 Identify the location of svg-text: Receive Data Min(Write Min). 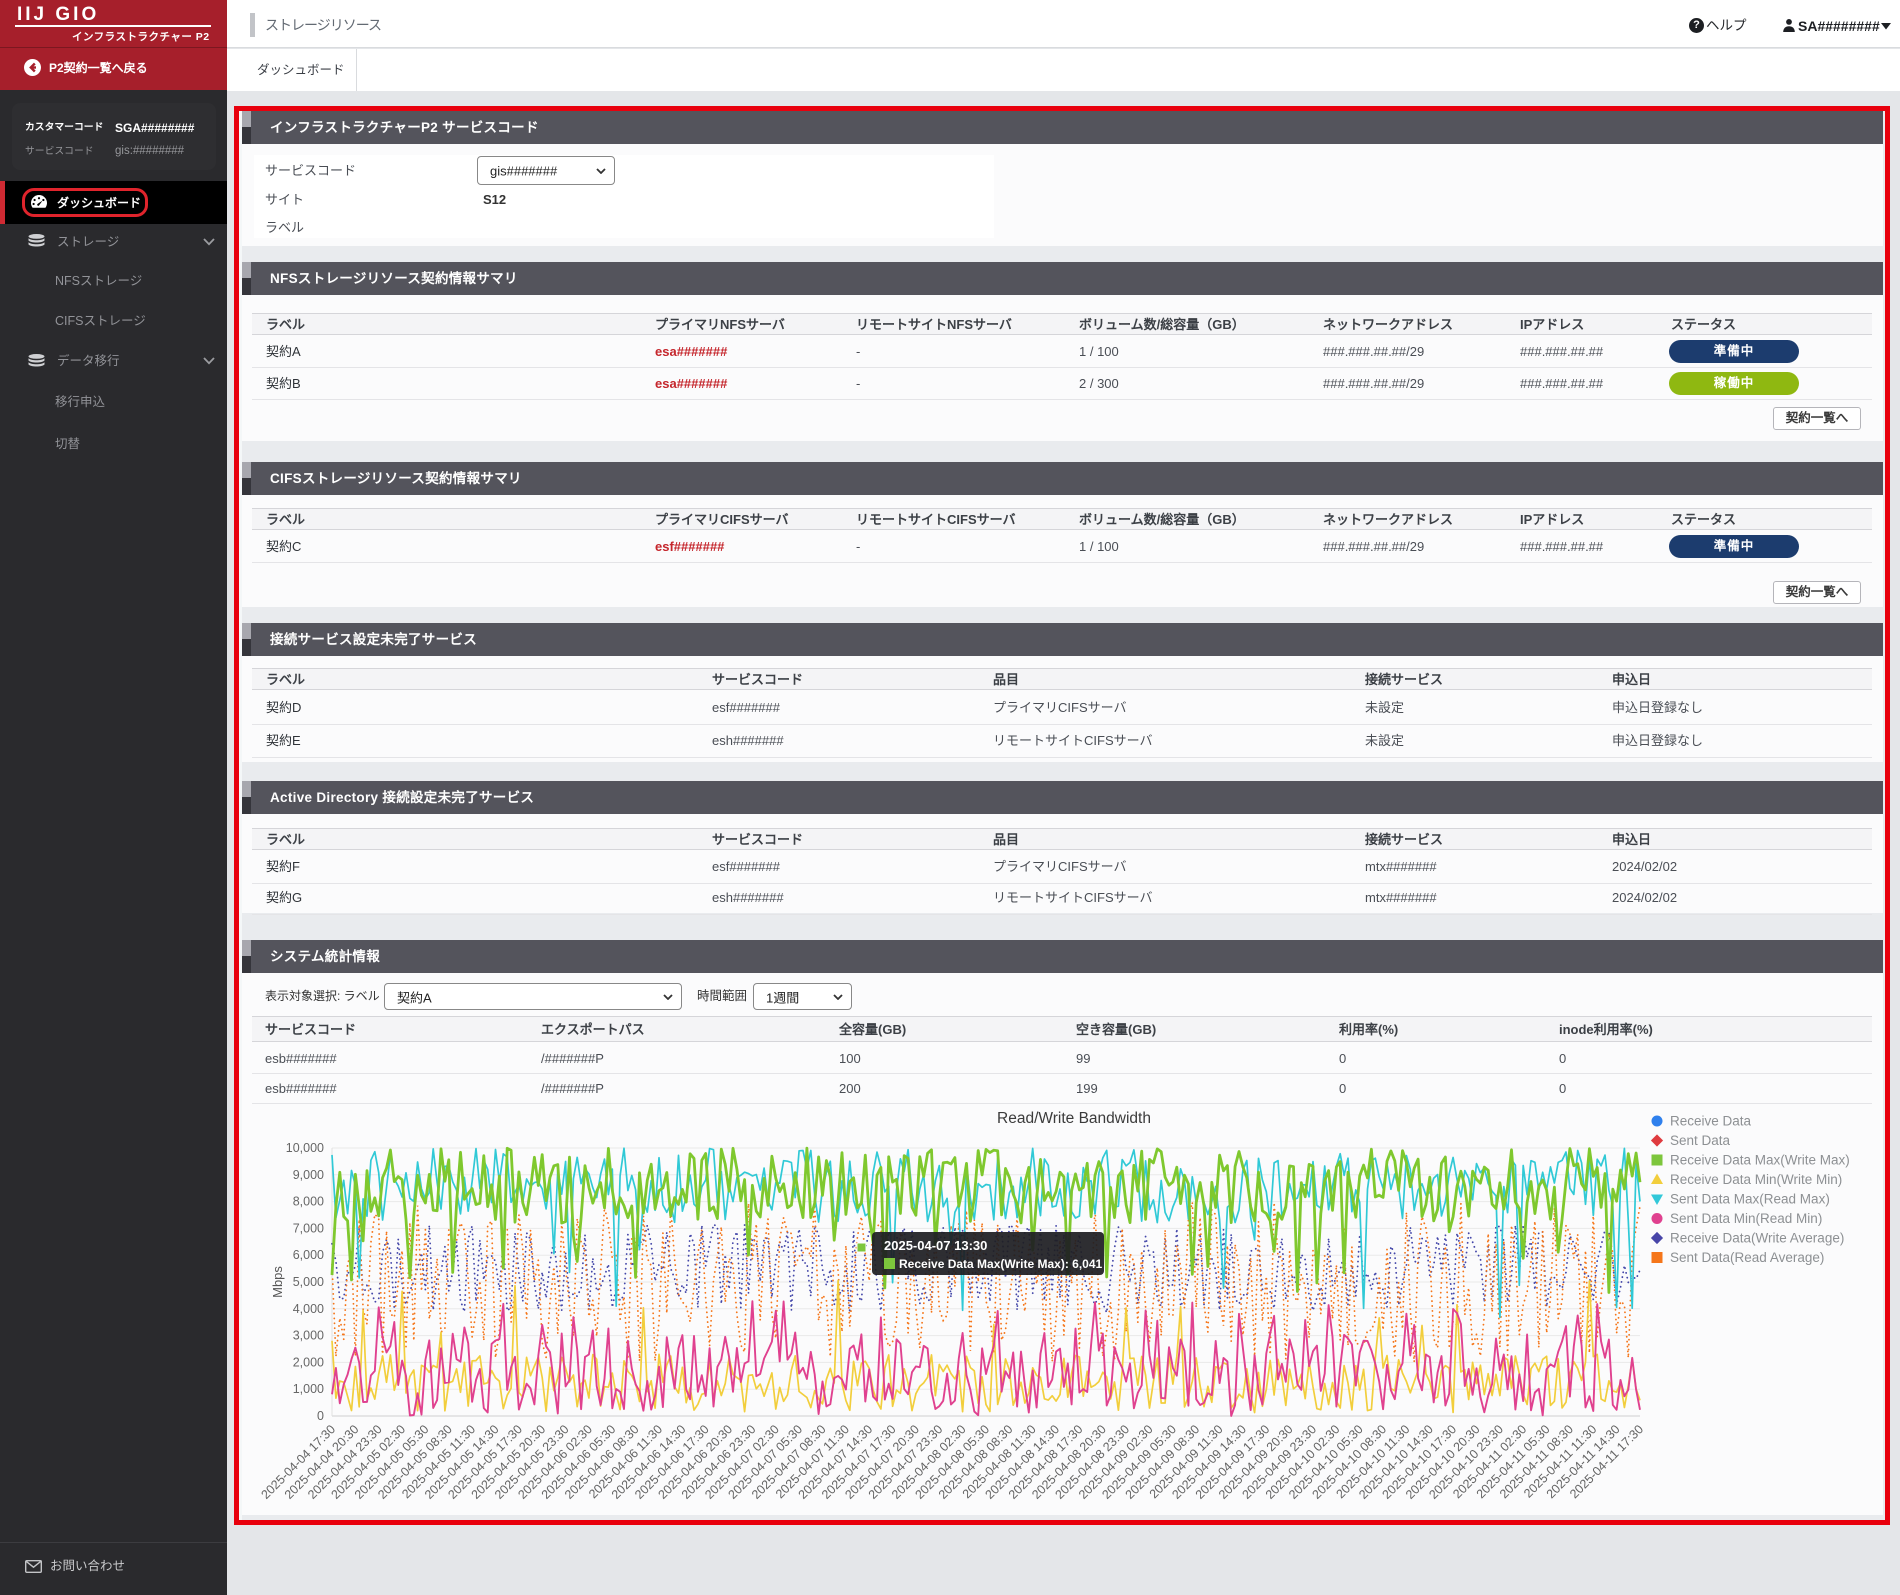
(1756, 1179).